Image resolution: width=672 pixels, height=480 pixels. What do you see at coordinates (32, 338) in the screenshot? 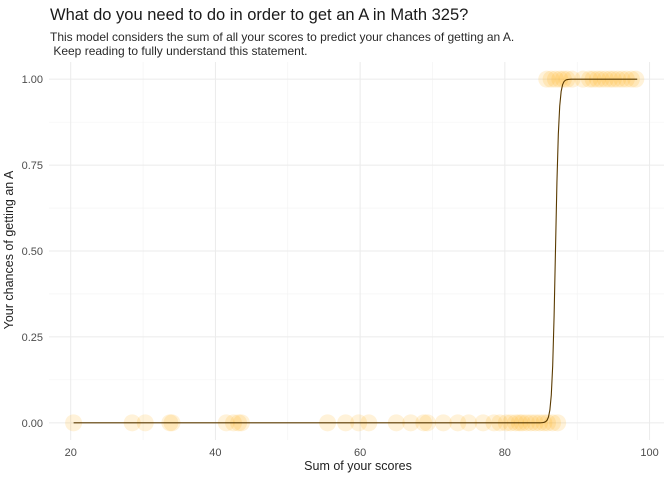
I see `y-tick-label: 0.25` at bounding box center [32, 338].